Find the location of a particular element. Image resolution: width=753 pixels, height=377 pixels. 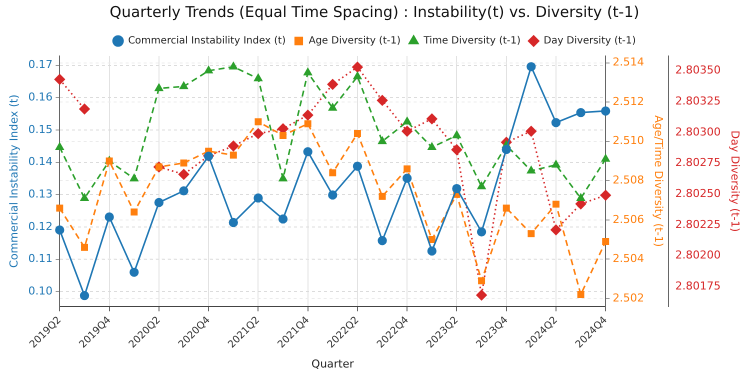

y2-tick-label: 2.514 is located at coordinates (628, 62).